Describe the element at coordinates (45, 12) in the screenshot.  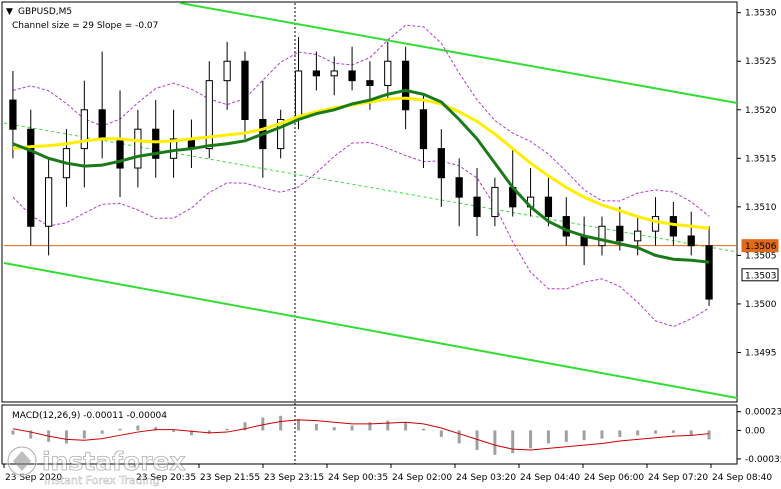
I see `symbol-title: GBPUSD,M5` at that location.